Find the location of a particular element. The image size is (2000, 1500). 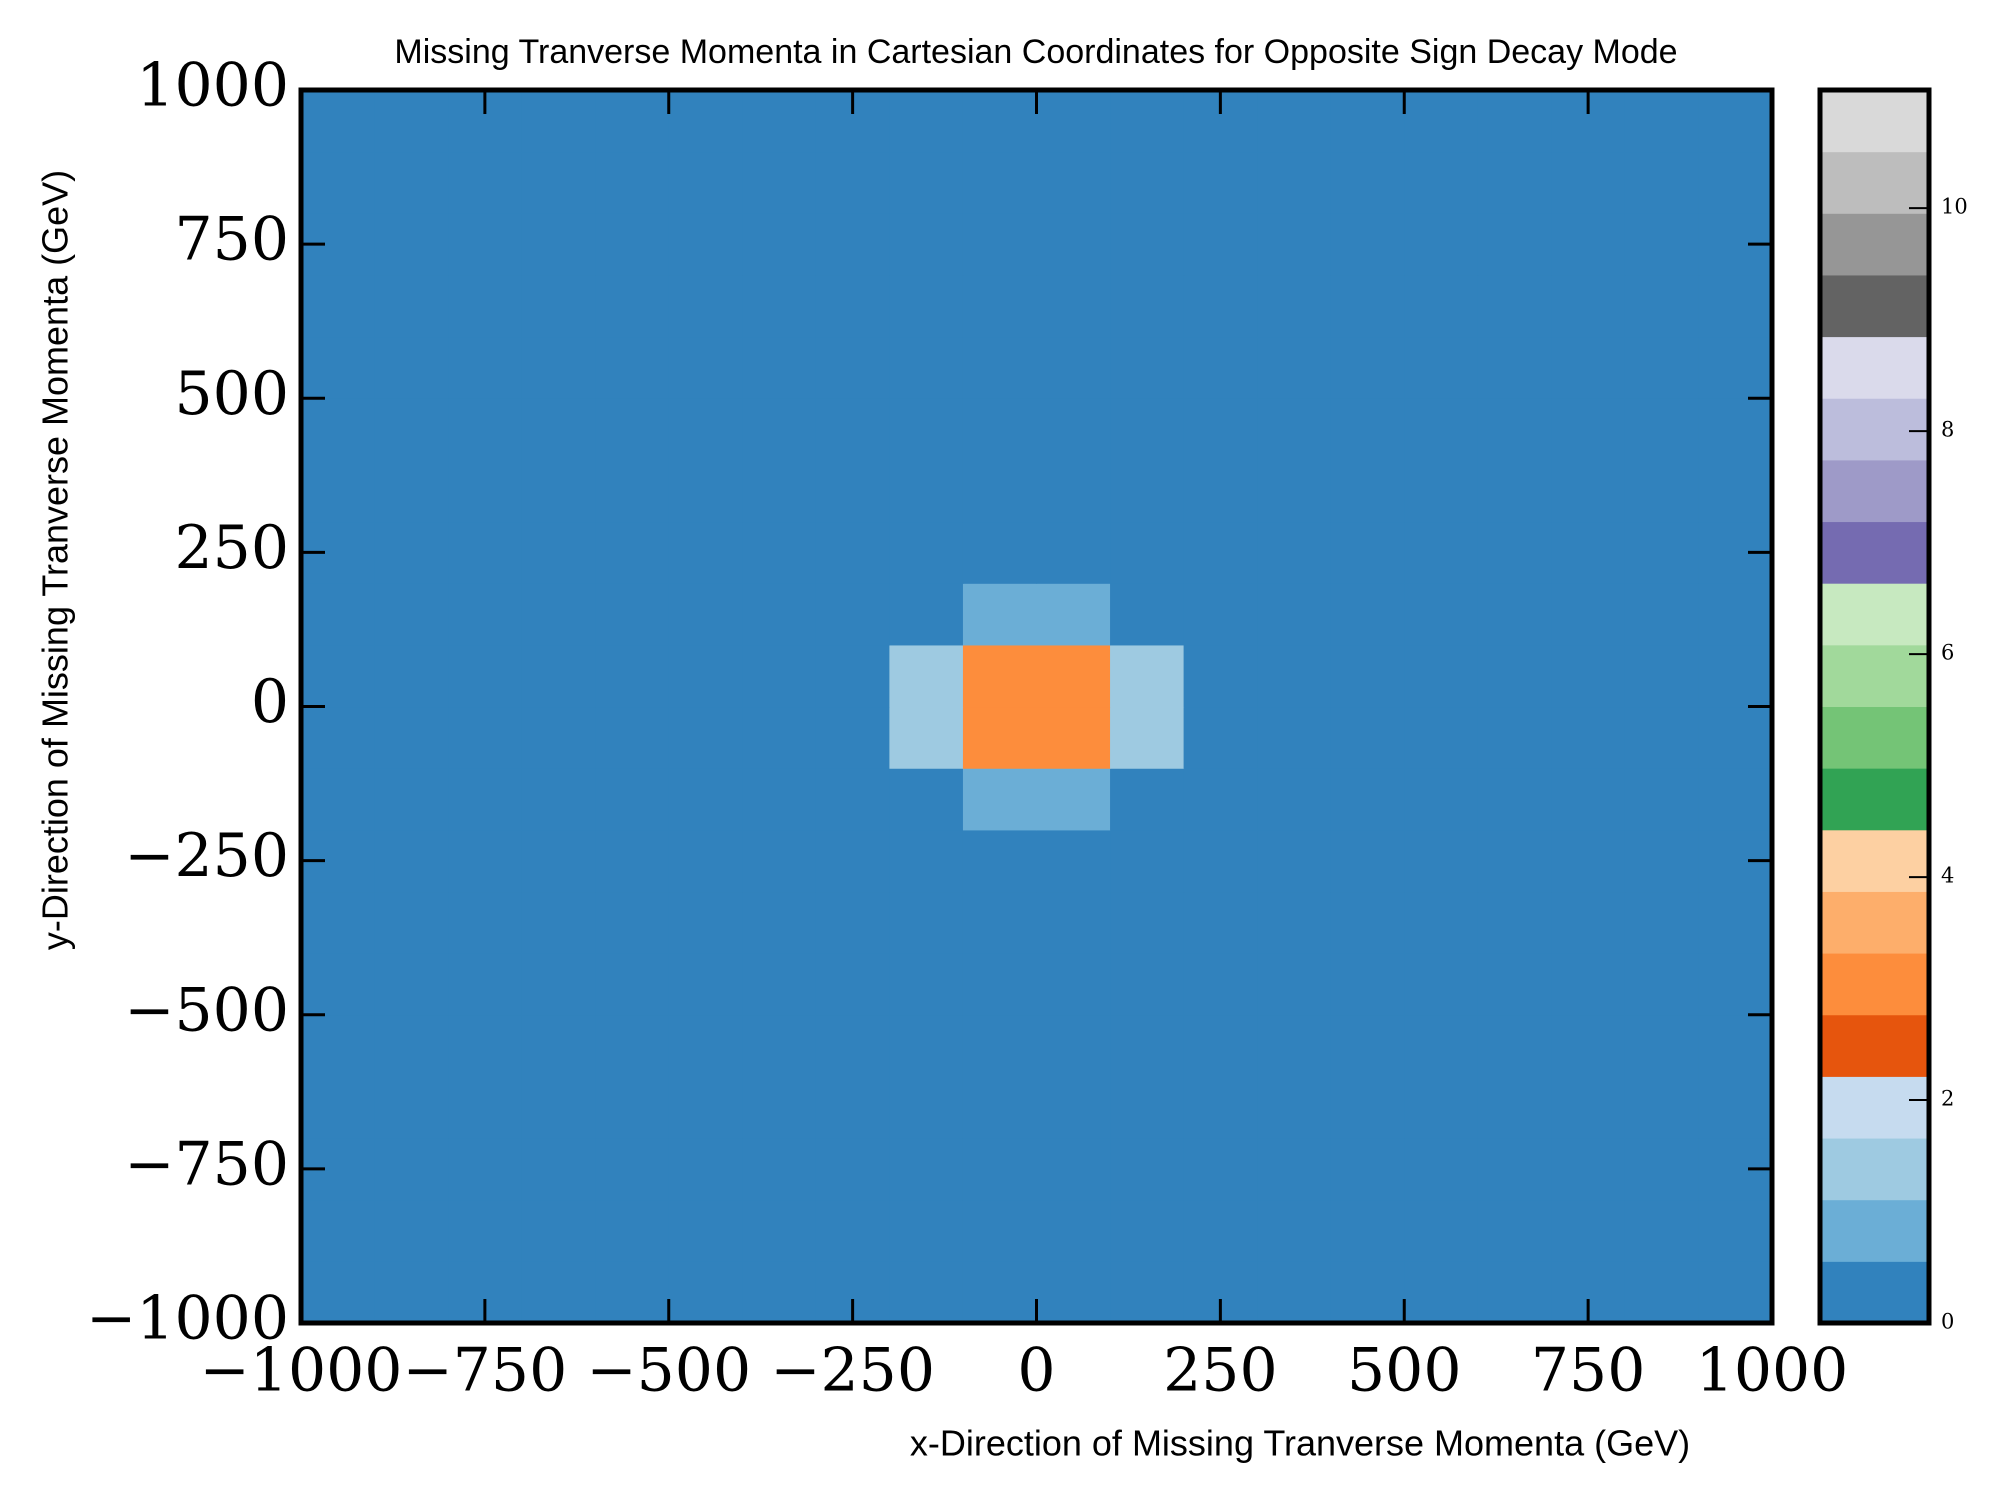

y-tick-label: 0 is located at coordinates (270, 702).